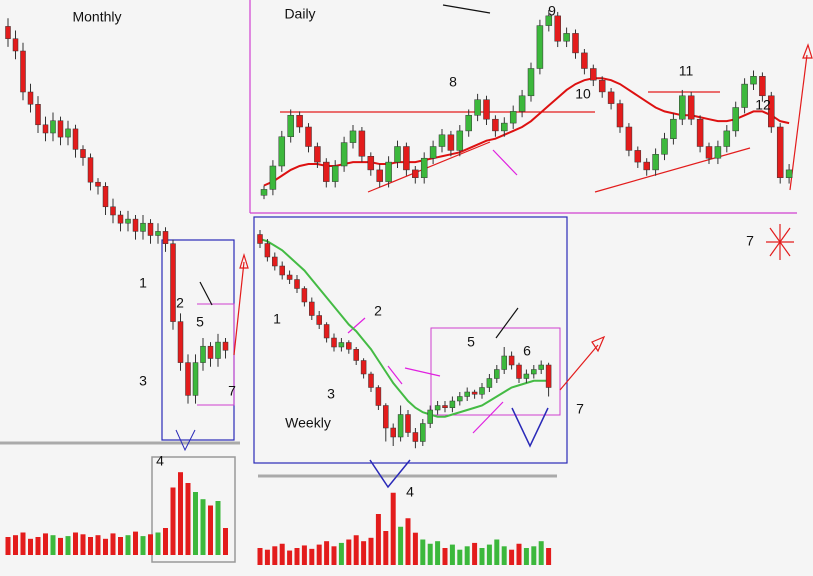 This screenshot has height=576, width=813. I want to click on v-shape, so click(185, 440).